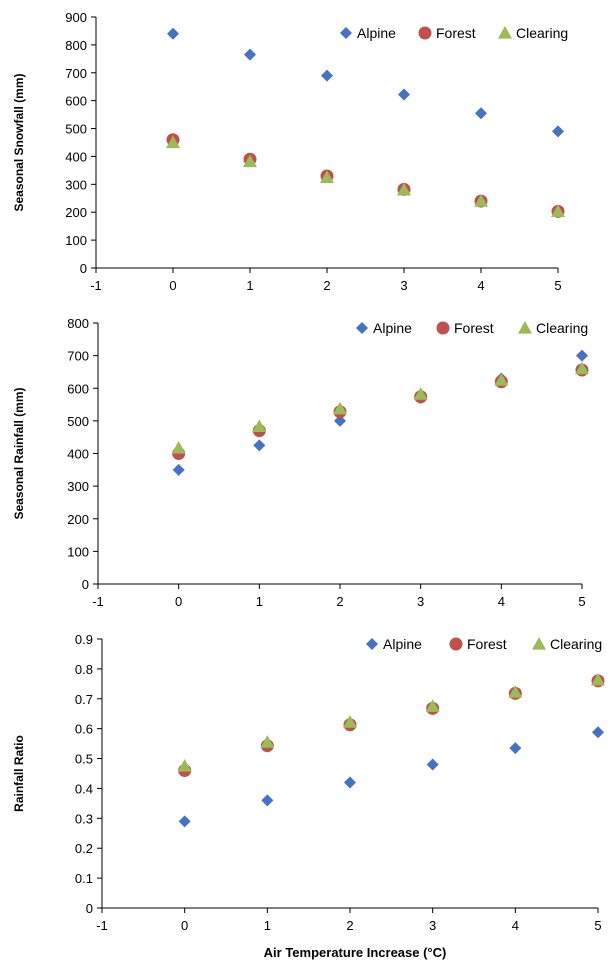 Image resolution: width=614 pixels, height=964 pixels. Describe the element at coordinates (355, 952) in the screenshot. I see `x-axis-label: Air Temperature Increase (°C)` at that location.